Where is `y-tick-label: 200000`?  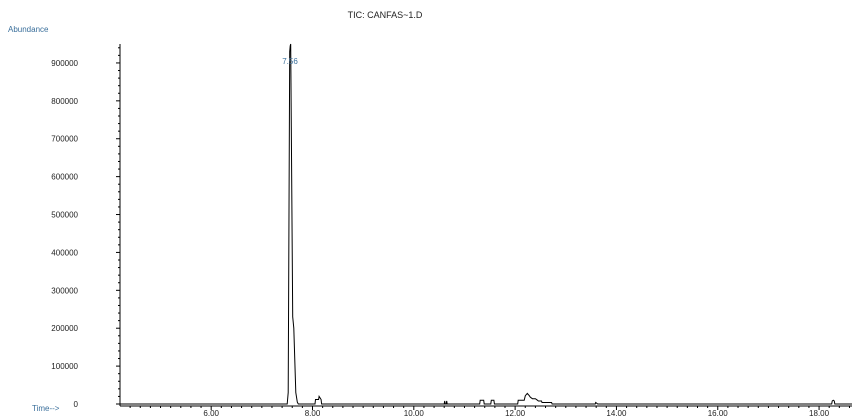 y-tick-label: 200000 is located at coordinates (64, 328).